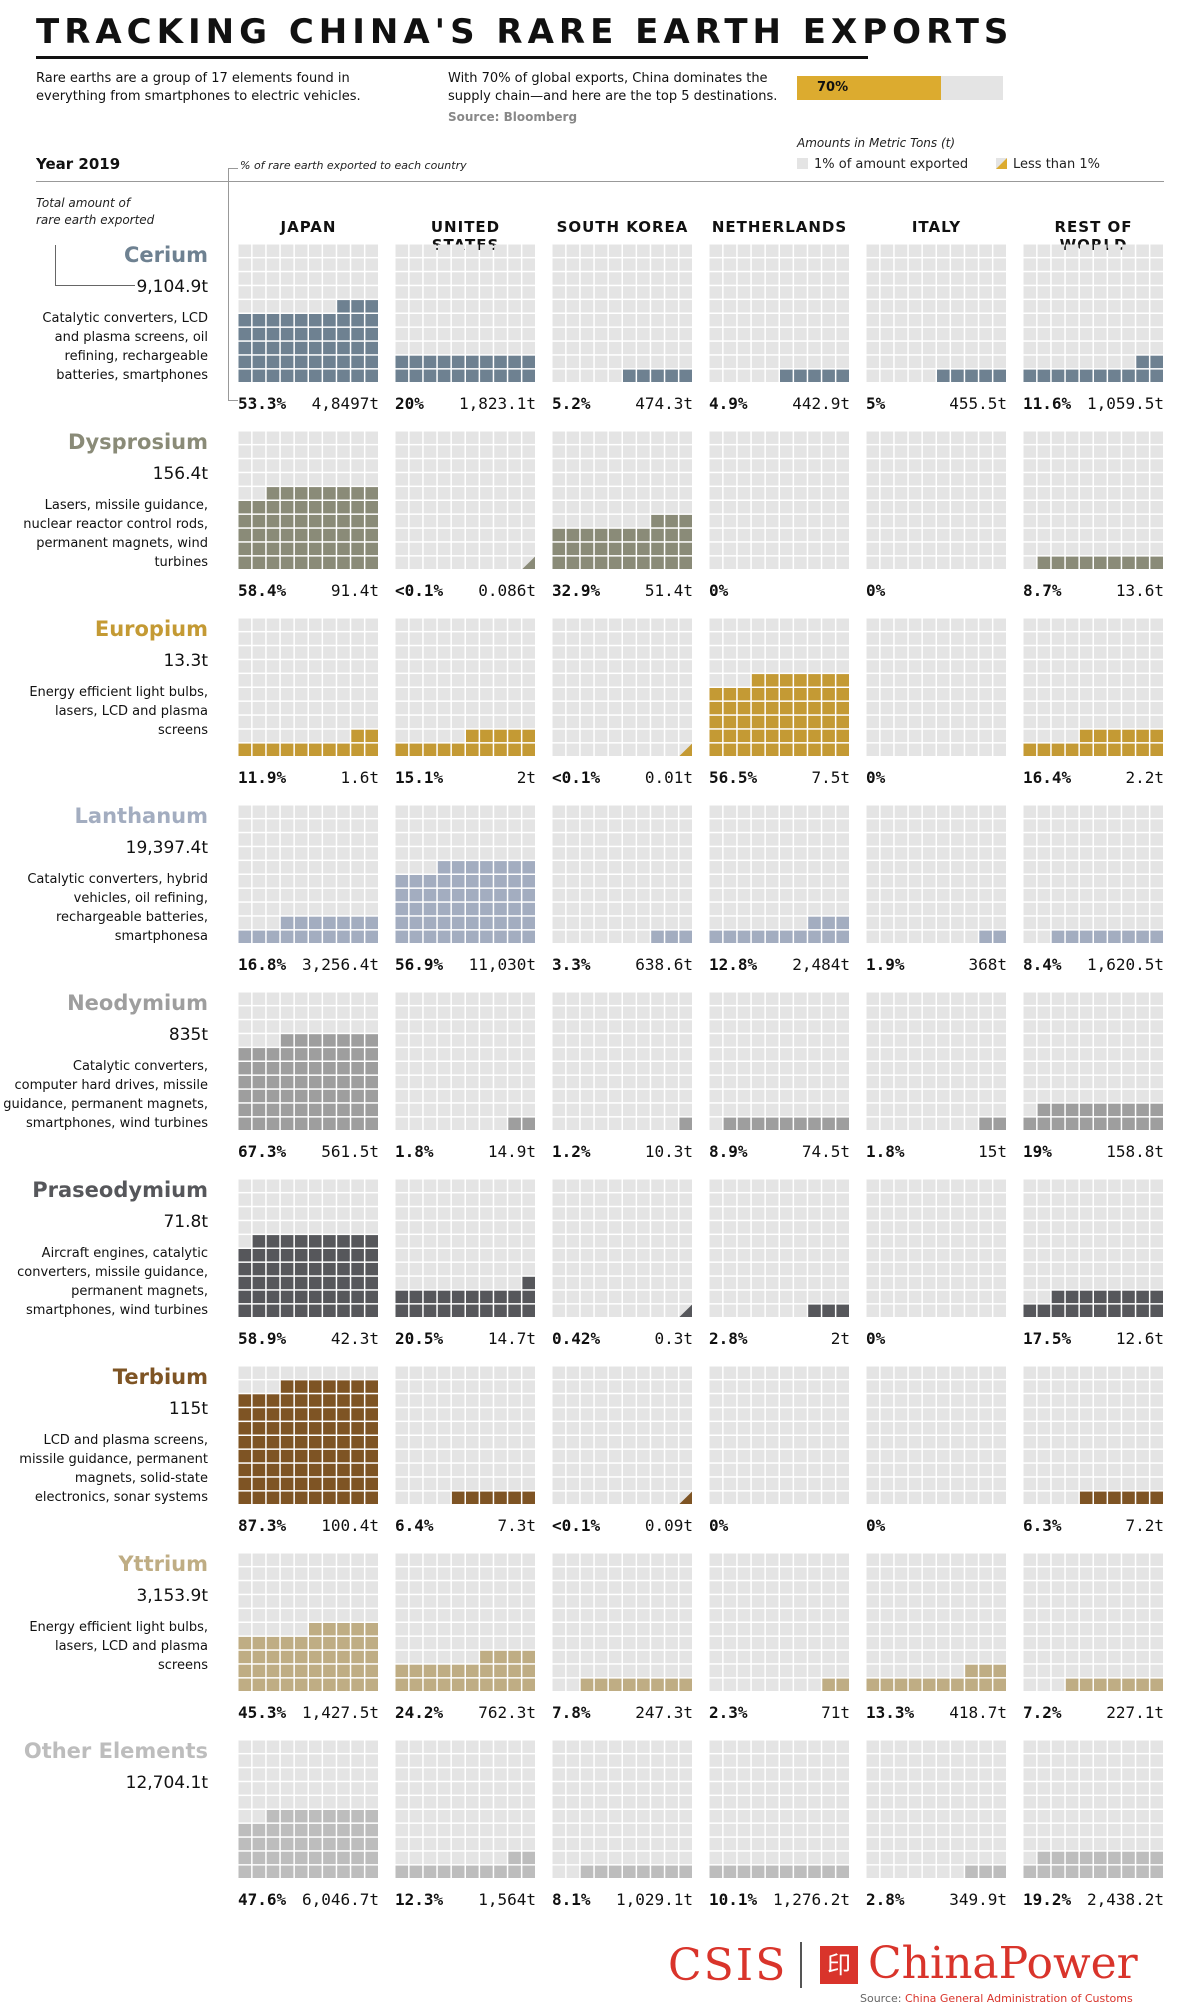 This screenshot has width=1200, height=2009. Describe the element at coordinates (1093, 1061) in the screenshot. I see `waffle-neodymium-rest-of-world` at that location.